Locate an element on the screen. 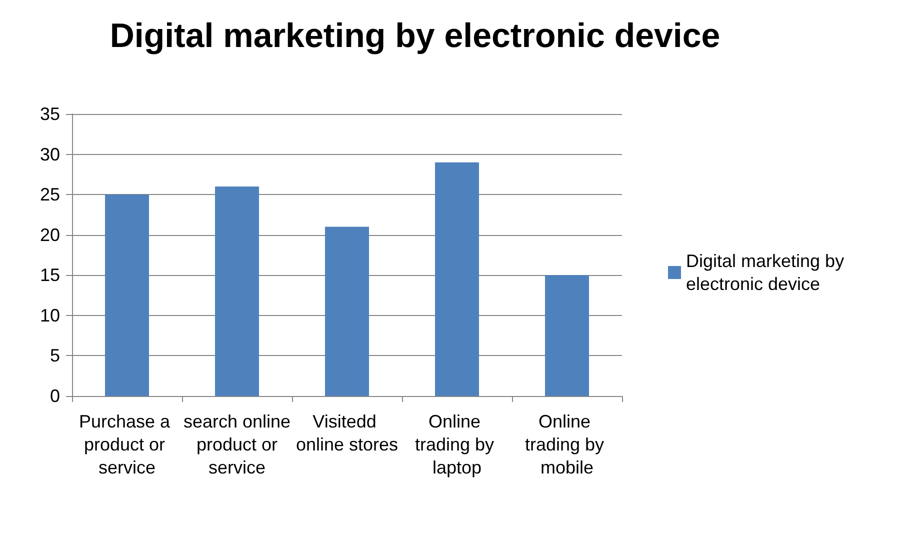 Image resolution: width=901 pixels, height=545 pixels. y-tick-label: 20 is located at coordinates (50, 234).